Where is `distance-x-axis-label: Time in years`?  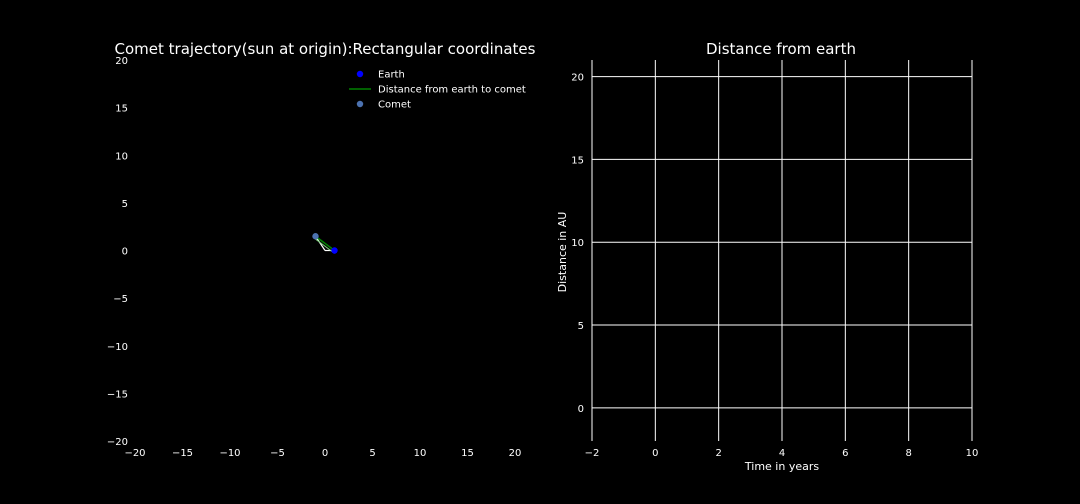 distance-x-axis-label: Time in years is located at coordinates (781, 466).